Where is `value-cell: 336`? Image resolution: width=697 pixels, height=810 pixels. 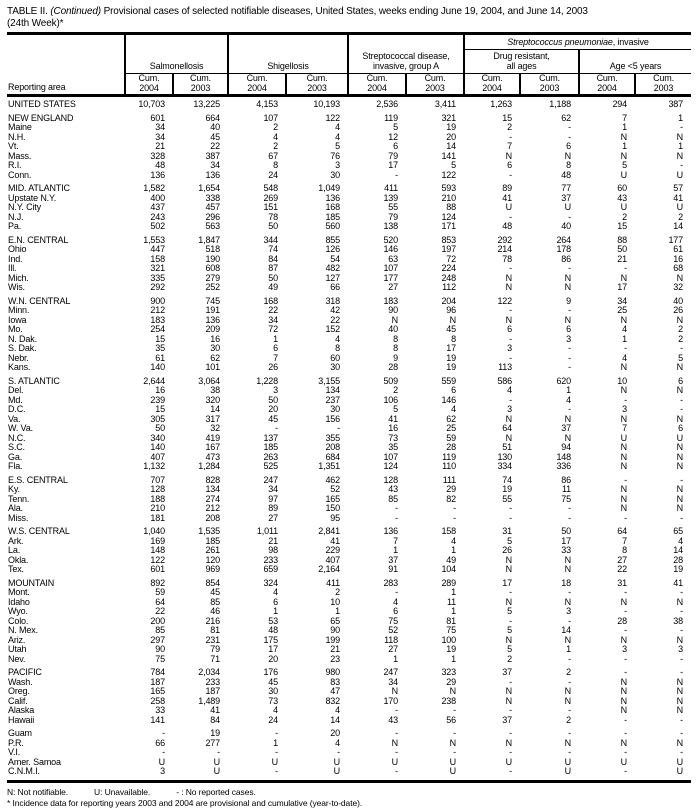
value-cell: 336 is located at coordinates (564, 466).